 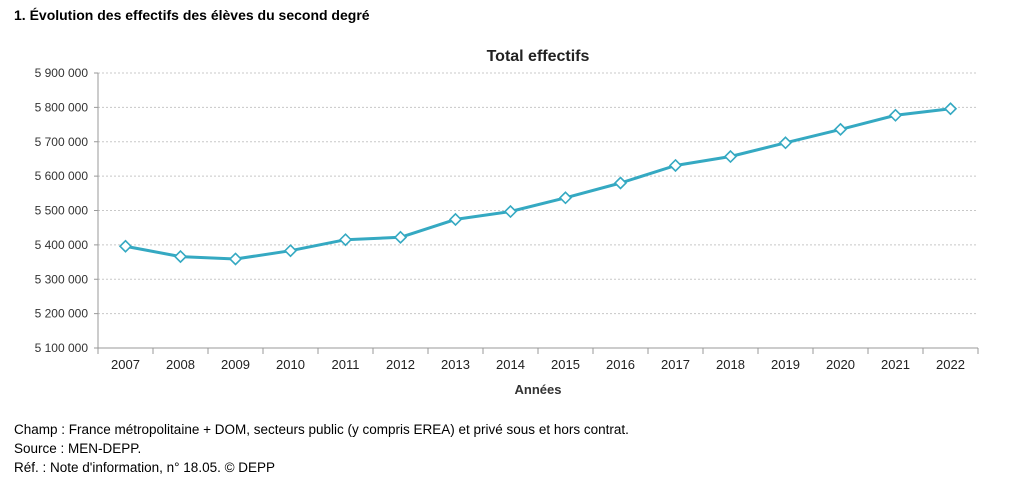 What do you see at coordinates (620, 364) in the screenshot?
I see `x-tick-label: 2016` at bounding box center [620, 364].